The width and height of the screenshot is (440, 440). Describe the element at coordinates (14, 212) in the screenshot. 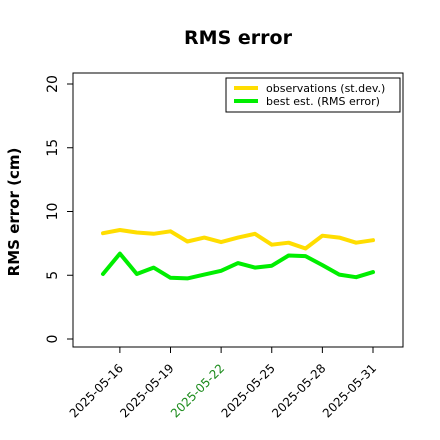

I see `y-axis-label: RMS error (cm)` at that location.